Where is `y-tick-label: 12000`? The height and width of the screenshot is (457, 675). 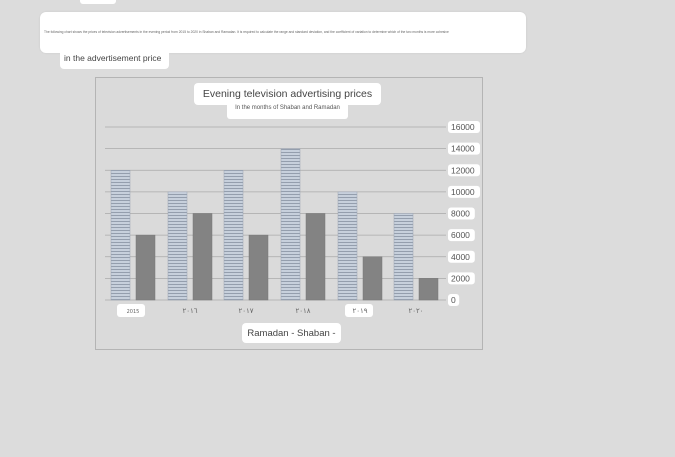
y-tick-label: 12000 is located at coordinates (464, 170).